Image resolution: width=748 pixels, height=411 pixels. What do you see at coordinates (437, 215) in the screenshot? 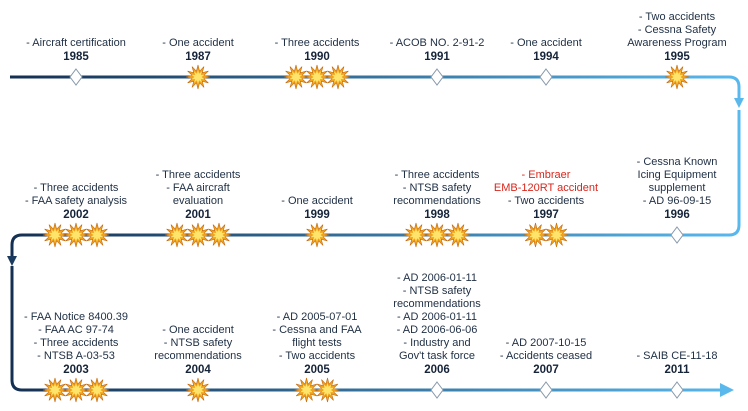
I see `event-year: 1998` at bounding box center [437, 215].